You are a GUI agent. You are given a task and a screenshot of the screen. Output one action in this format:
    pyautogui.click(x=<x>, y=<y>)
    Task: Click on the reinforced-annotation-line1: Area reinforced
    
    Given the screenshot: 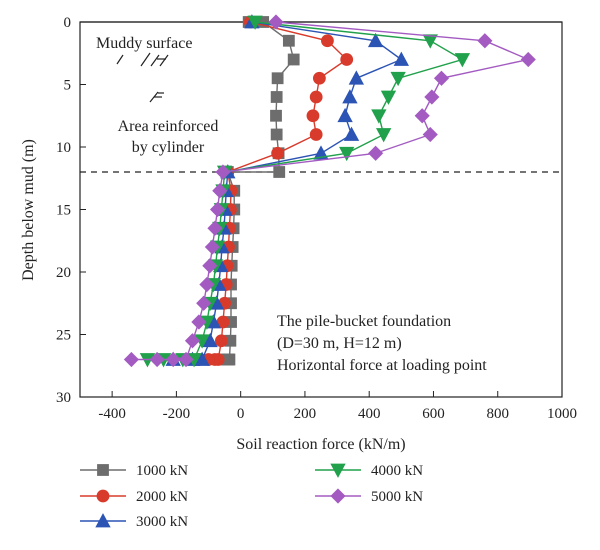 What is the action you would take?
    pyautogui.click(x=168, y=126)
    